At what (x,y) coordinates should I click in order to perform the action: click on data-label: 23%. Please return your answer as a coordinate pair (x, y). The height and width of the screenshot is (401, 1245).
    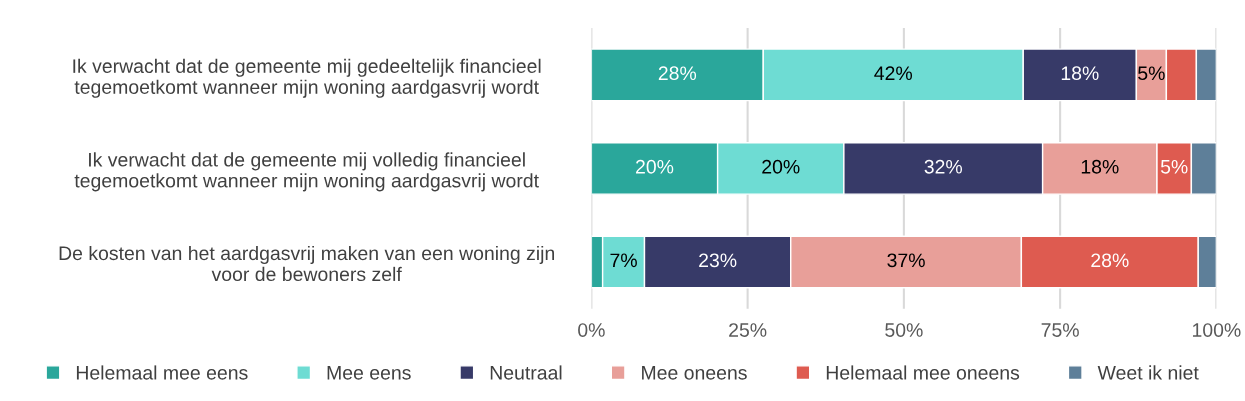
    Looking at the image, I should click on (718, 260).